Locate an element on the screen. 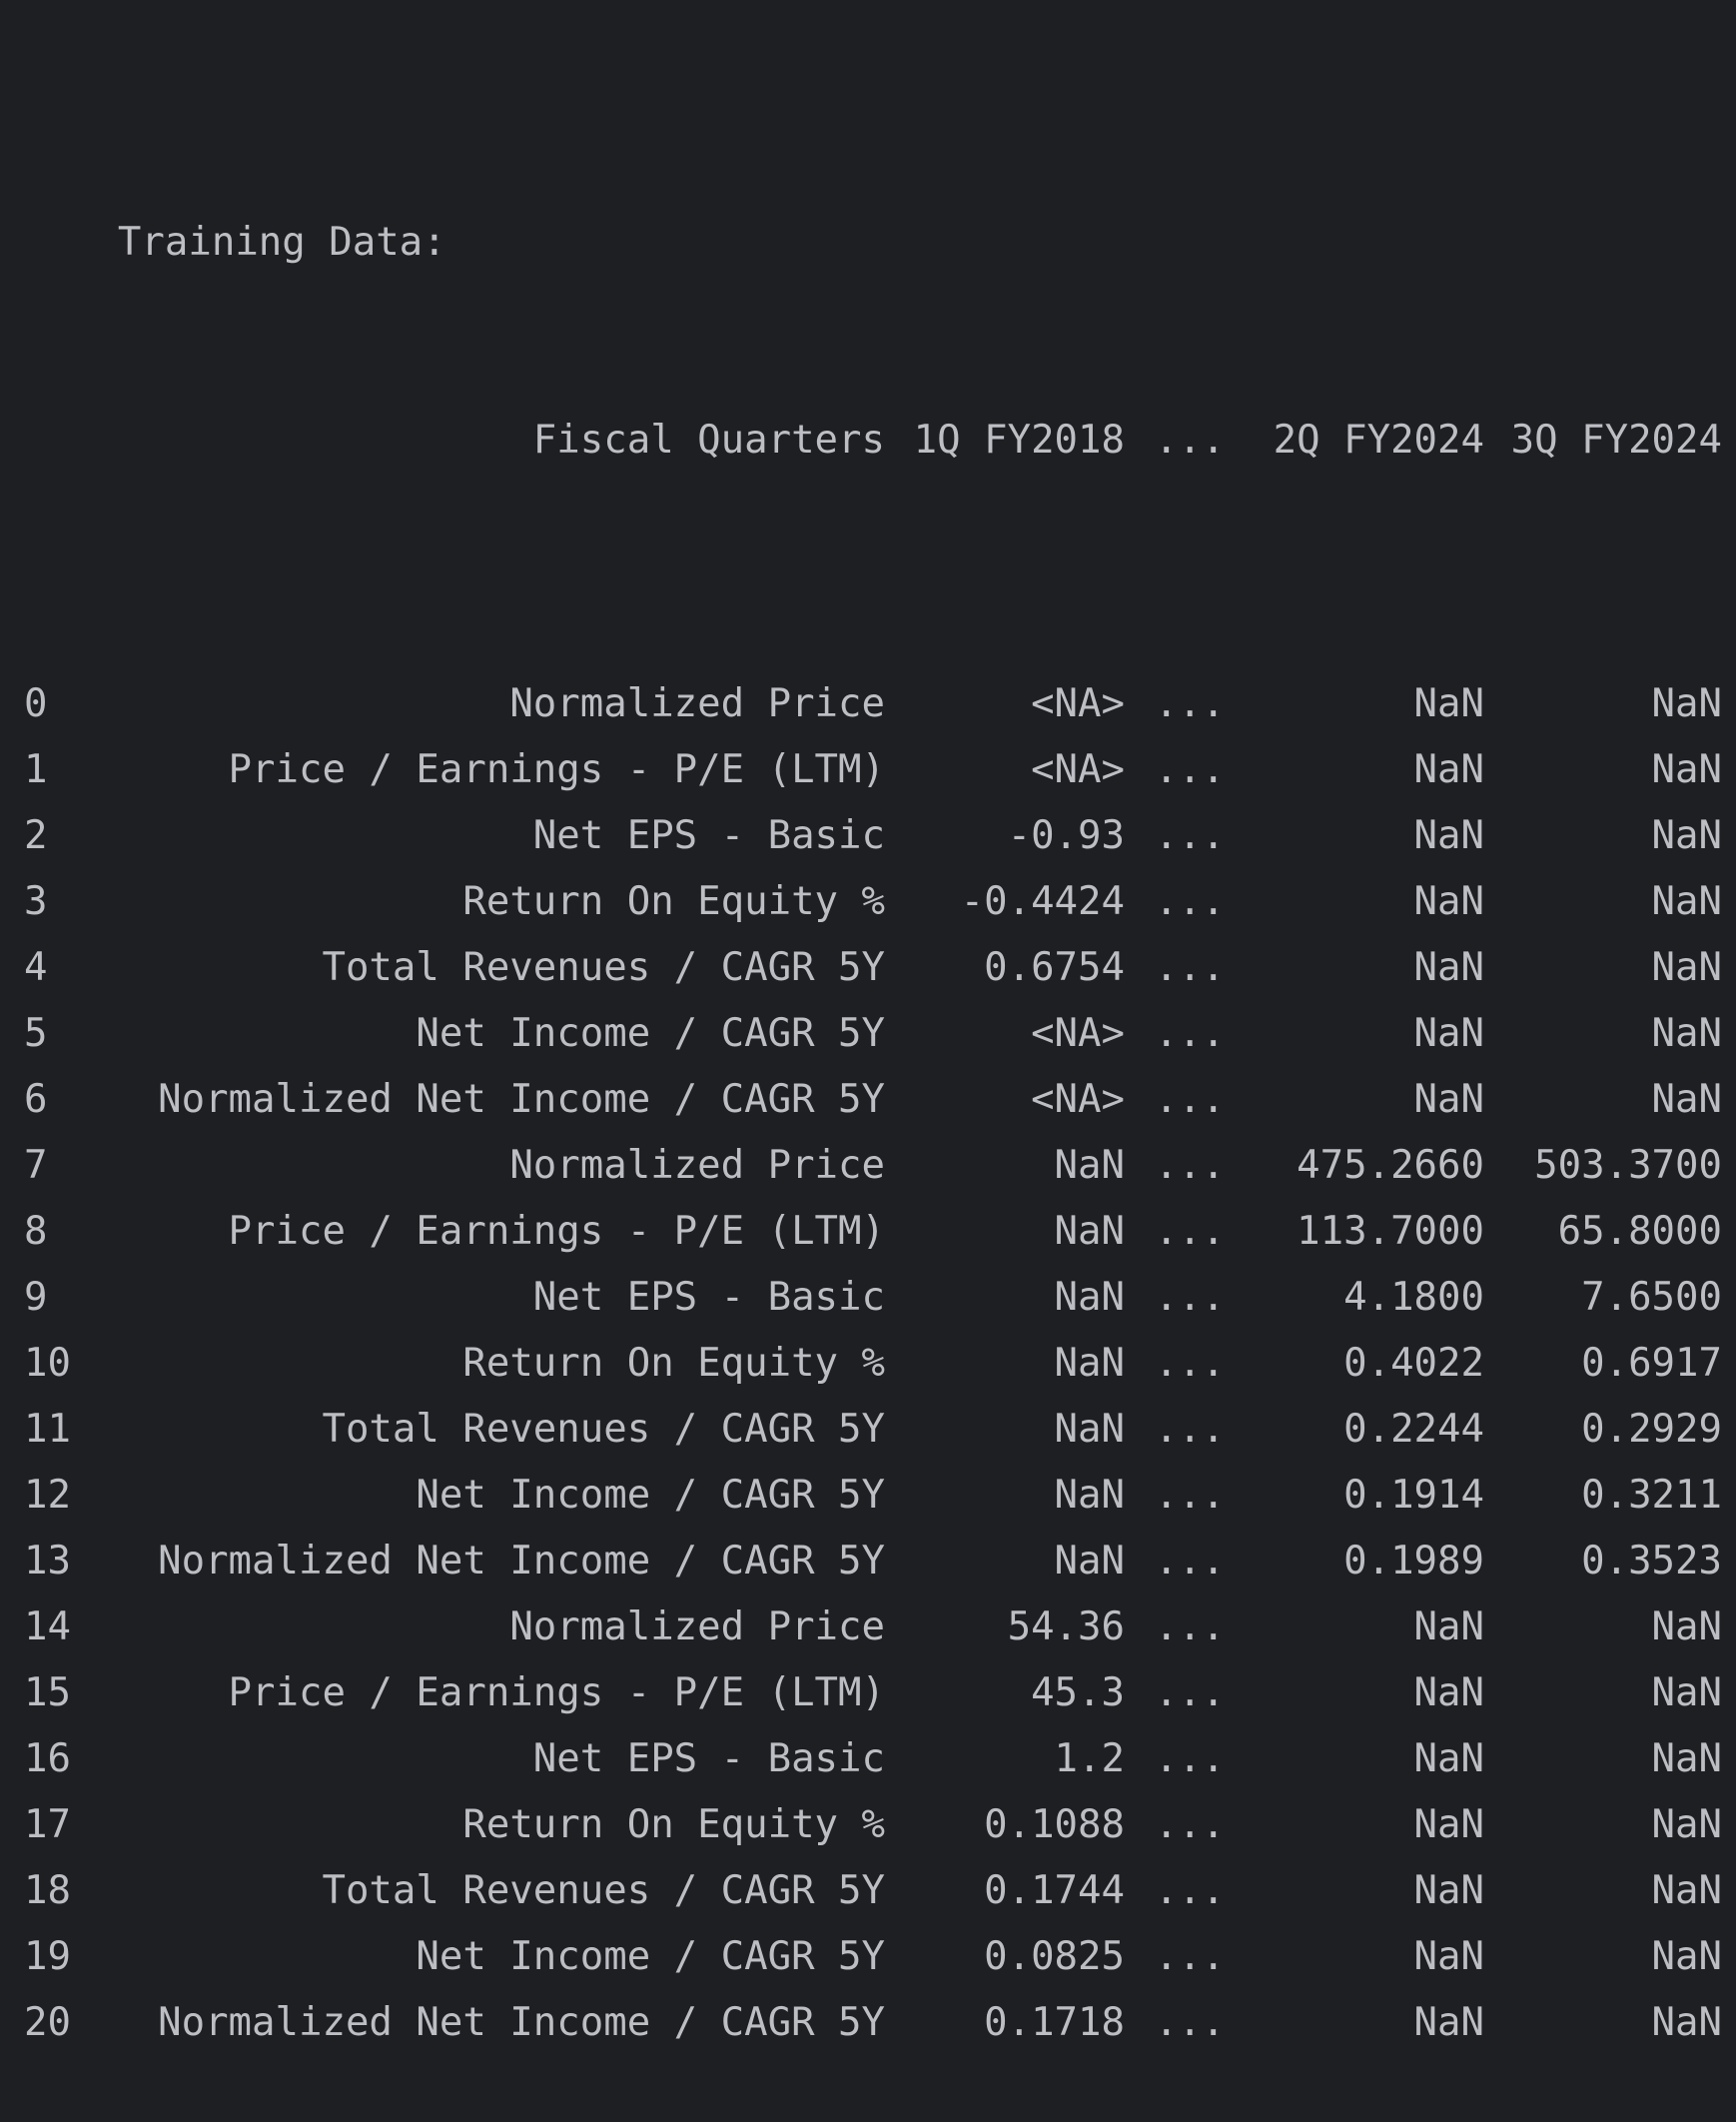 The height and width of the screenshot is (2122, 1736). cell-3q-fy2024: 503.3700 is located at coordinates (1628, 1165).